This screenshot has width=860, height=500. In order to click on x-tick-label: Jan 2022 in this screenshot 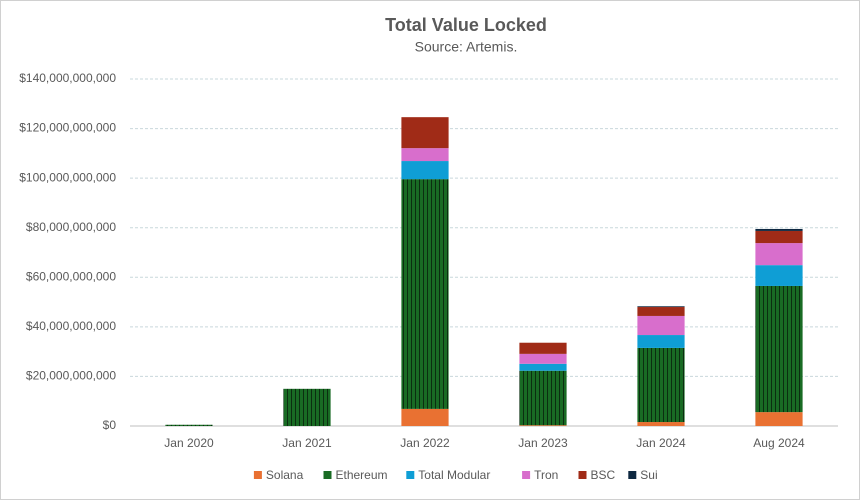, I will do `click(425, 443)`.